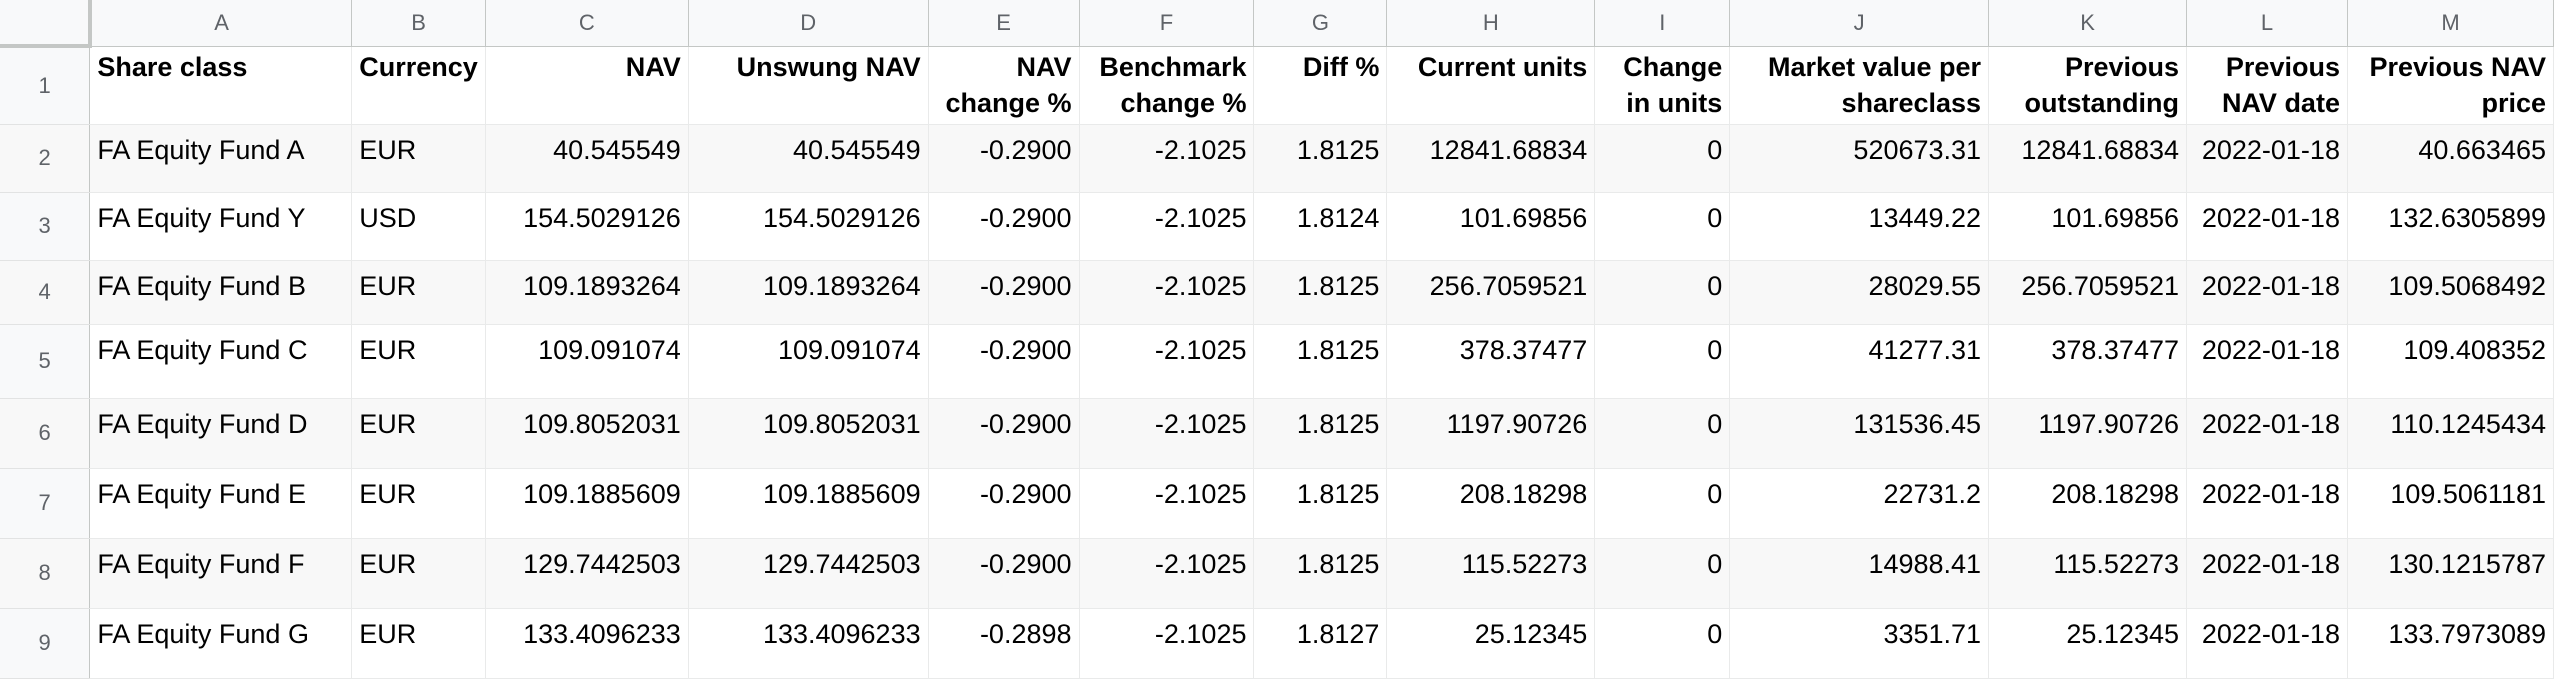 The width and height of the screenshot is (2554, 679). What do you see at coordinates (2450, 503) in the screenshot?
I see `cell: 109.5061181` at bounding box center [2450, 503].